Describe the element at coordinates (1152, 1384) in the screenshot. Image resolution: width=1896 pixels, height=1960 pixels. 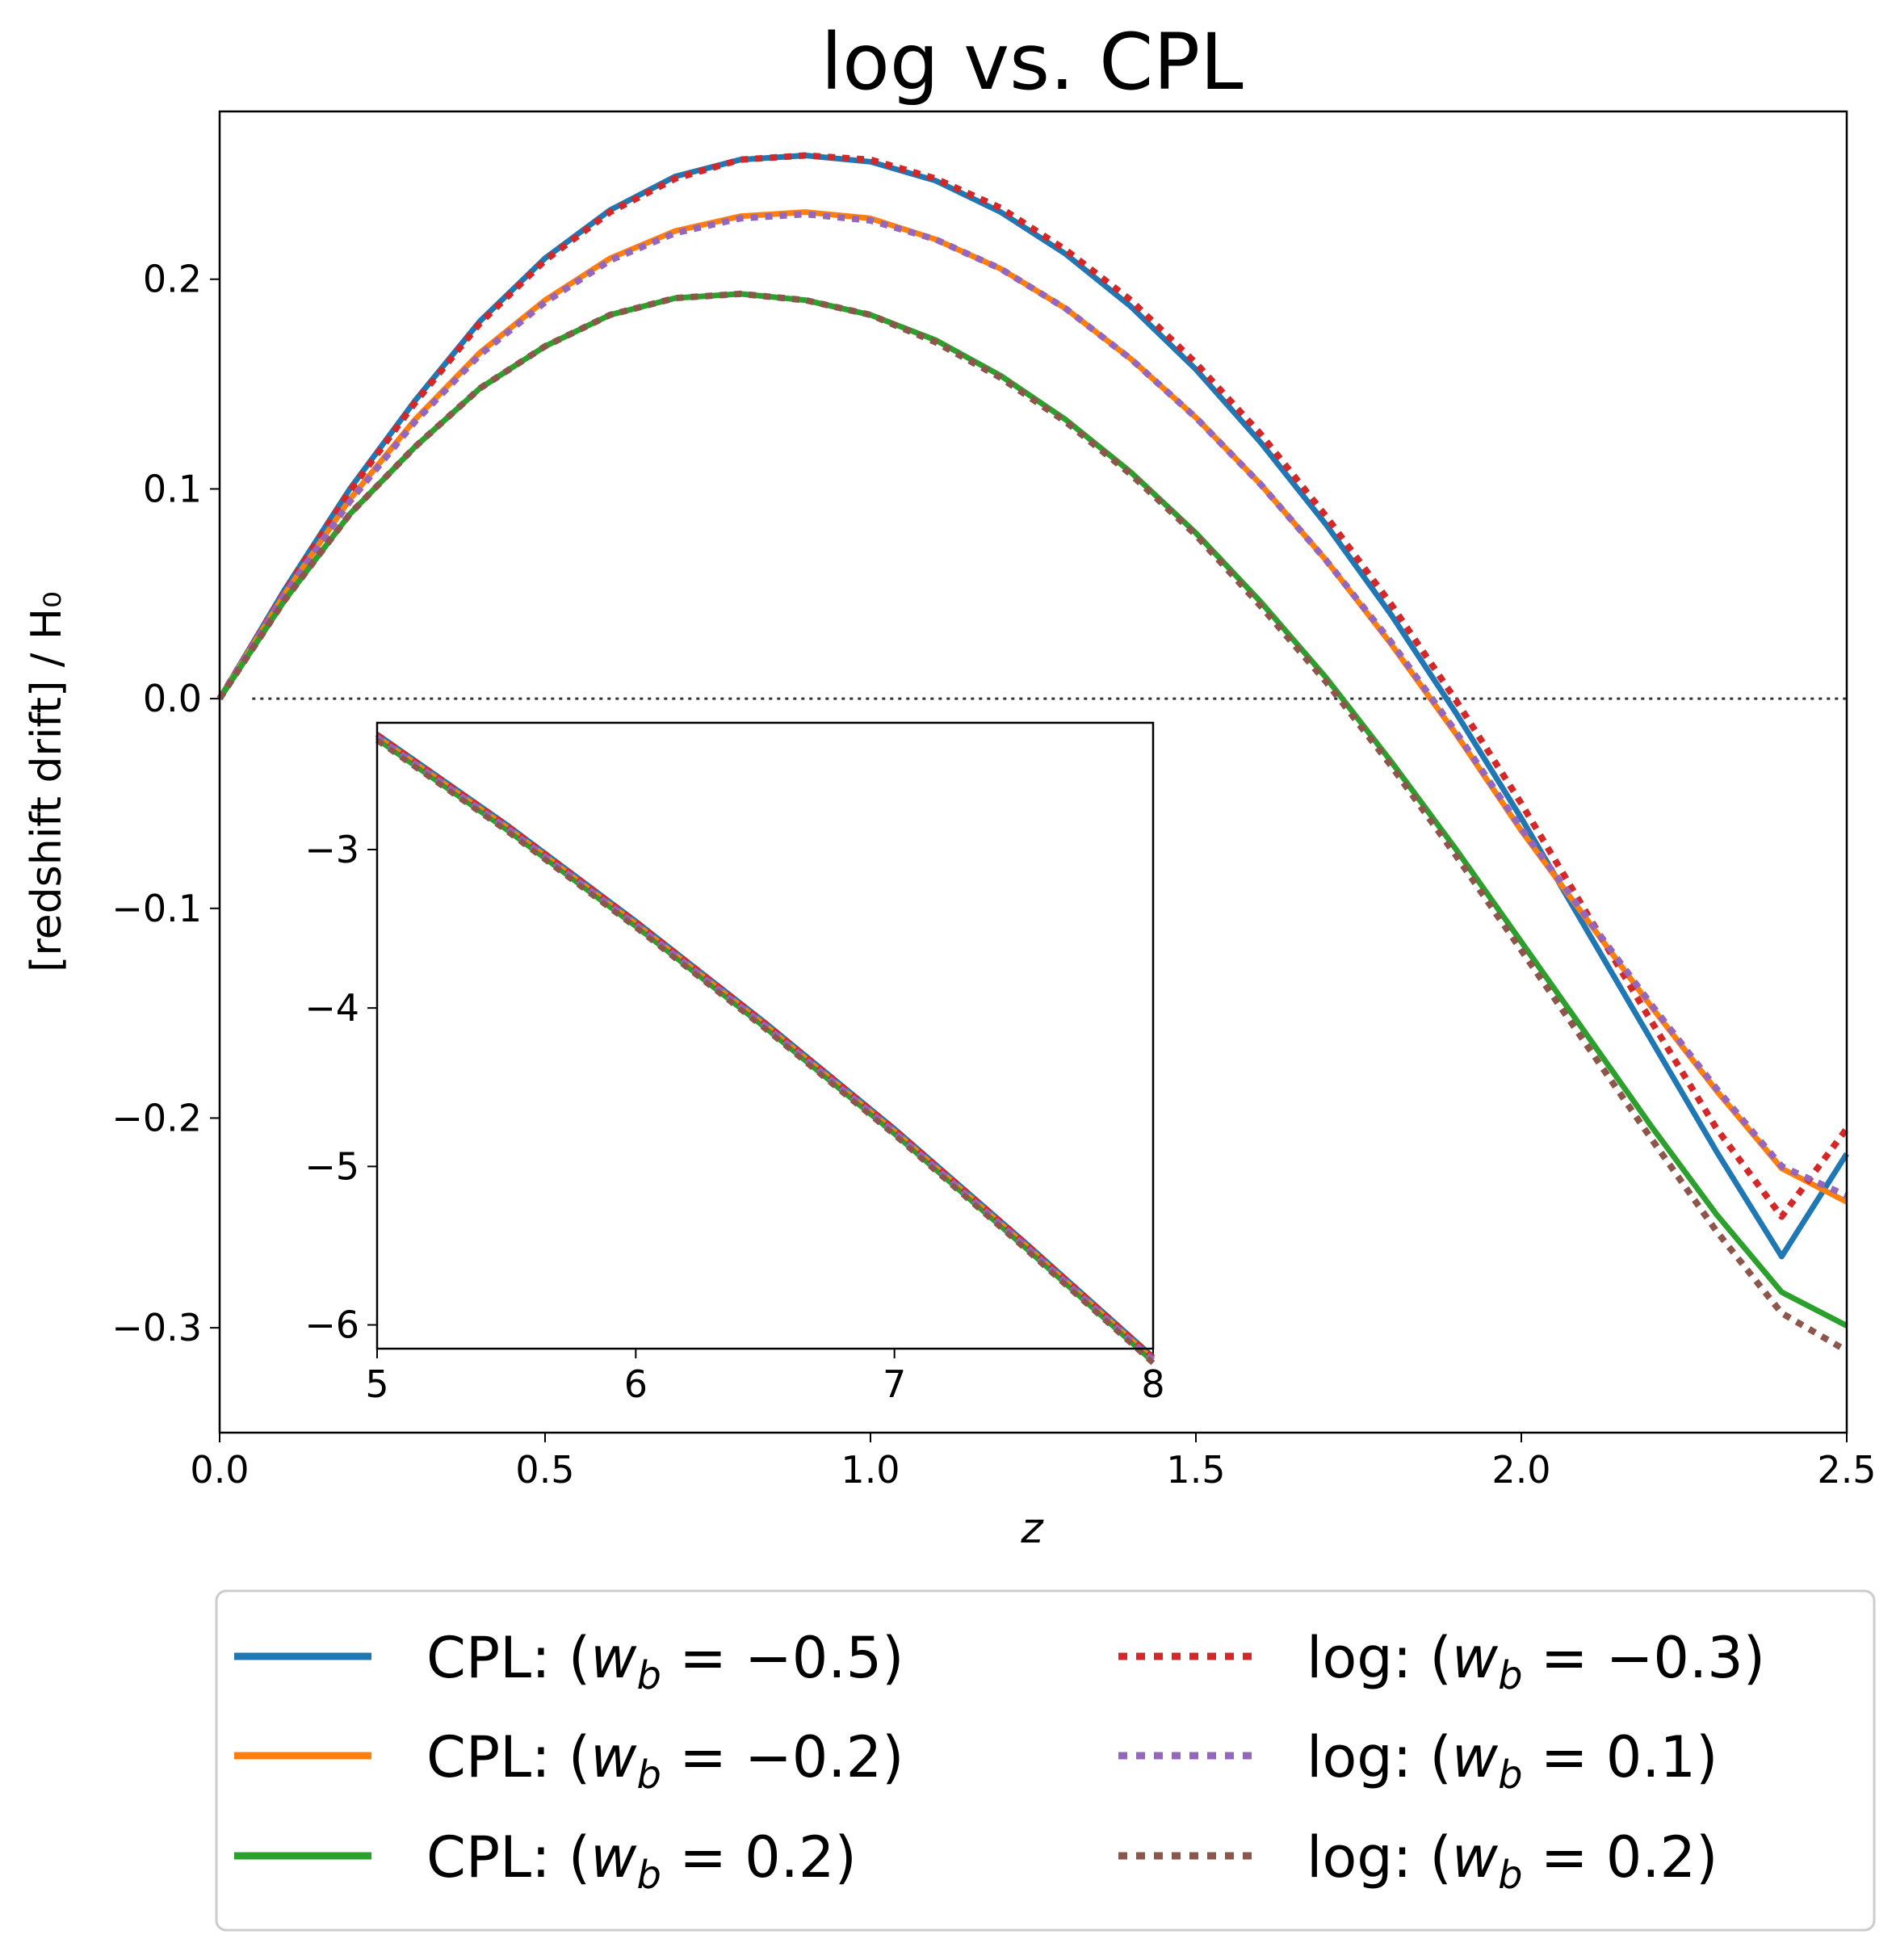
I see `inset-x-tick-label: 8` at that location.